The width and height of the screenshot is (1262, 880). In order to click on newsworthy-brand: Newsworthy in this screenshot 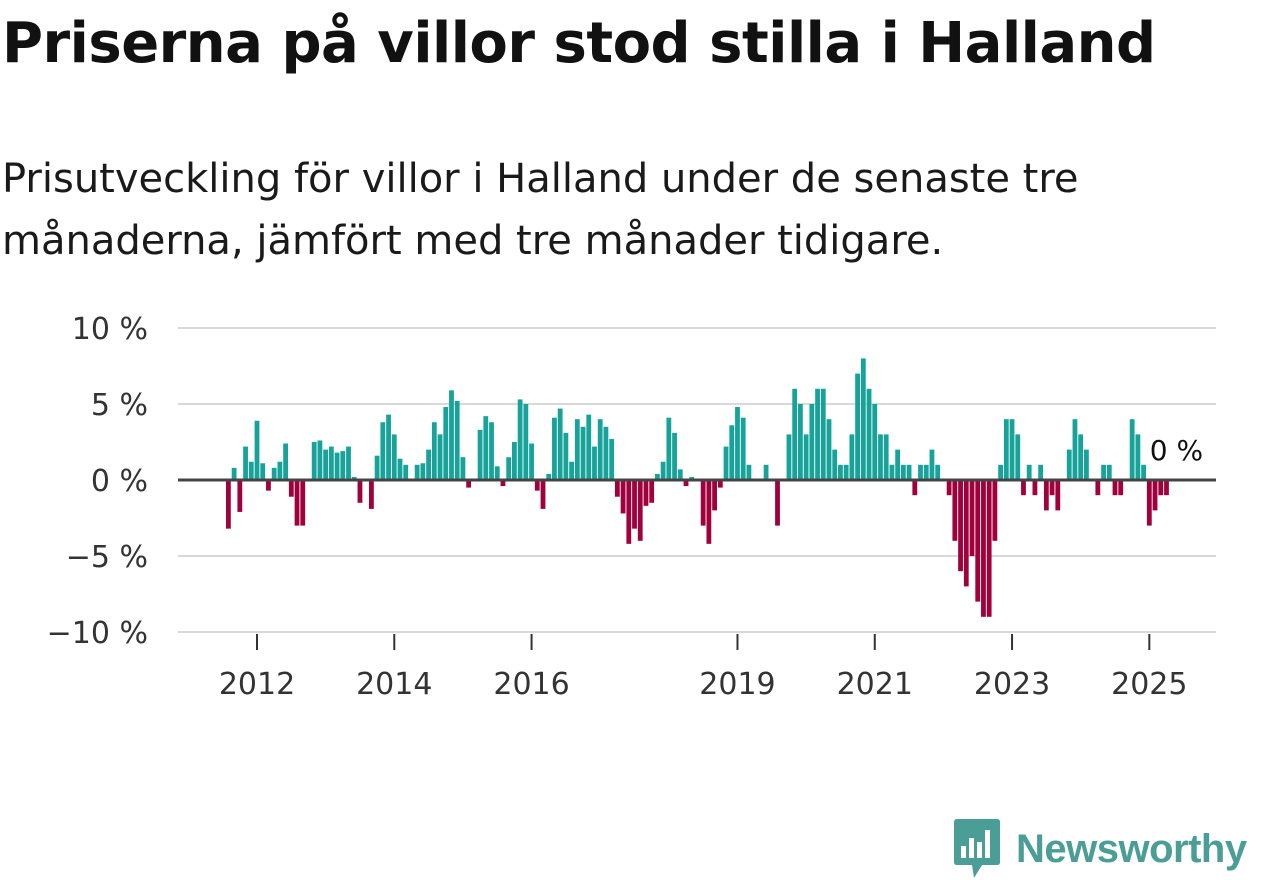, I will do `click(1099, 849)`.